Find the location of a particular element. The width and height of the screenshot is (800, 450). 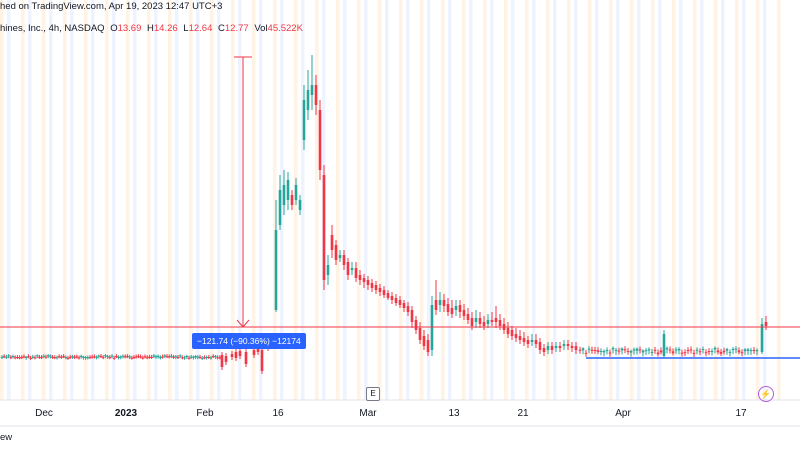

close-value: 12.77 is located at coordinates (236, 28).